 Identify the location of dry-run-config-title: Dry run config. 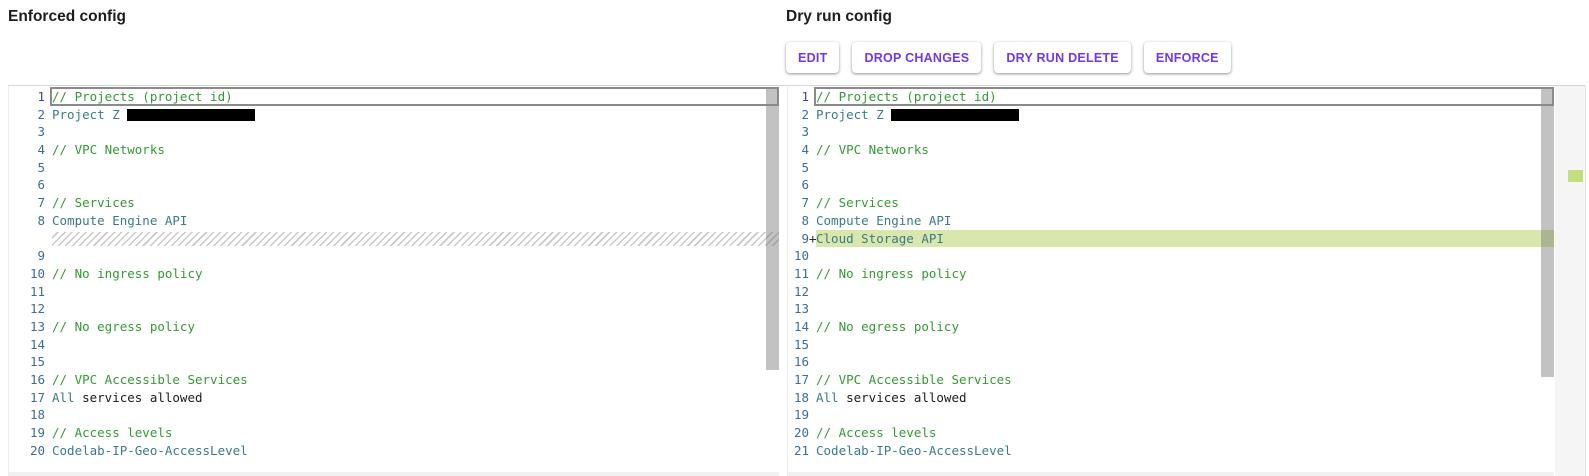
(839, 16).